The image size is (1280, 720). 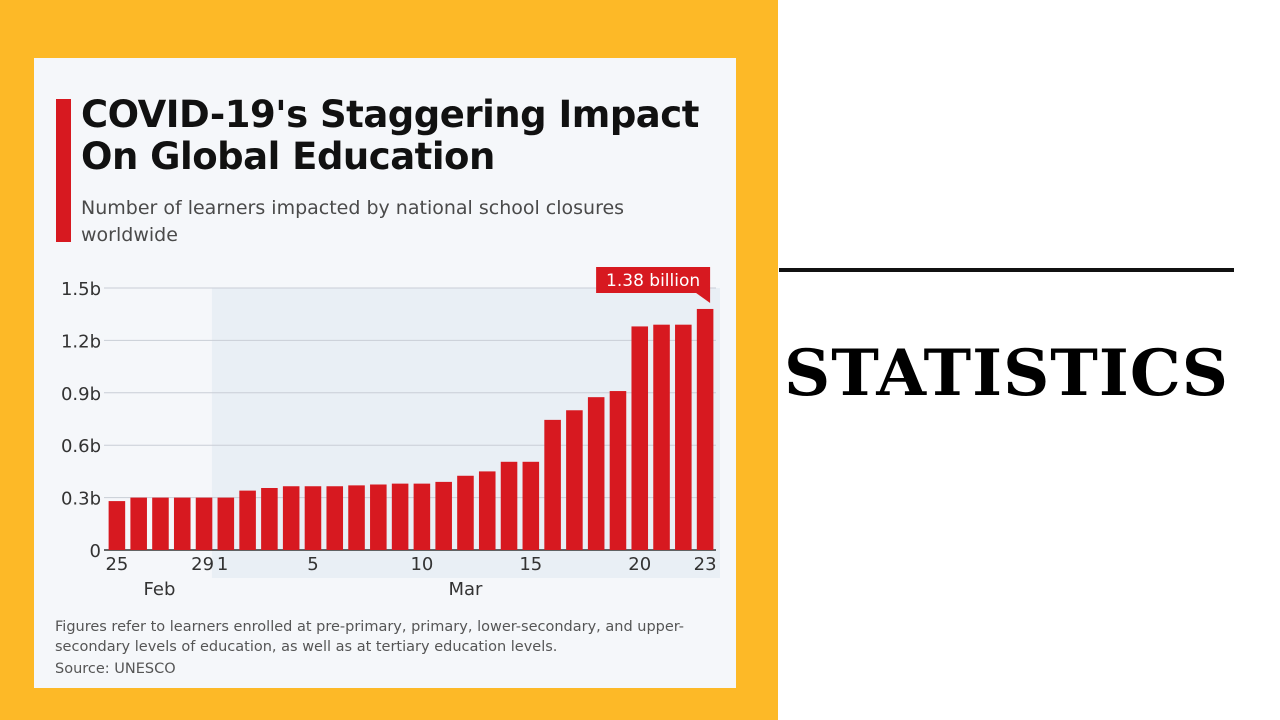 I want to click on y-tick-label: 1.2b, so click(x=81, y=341).